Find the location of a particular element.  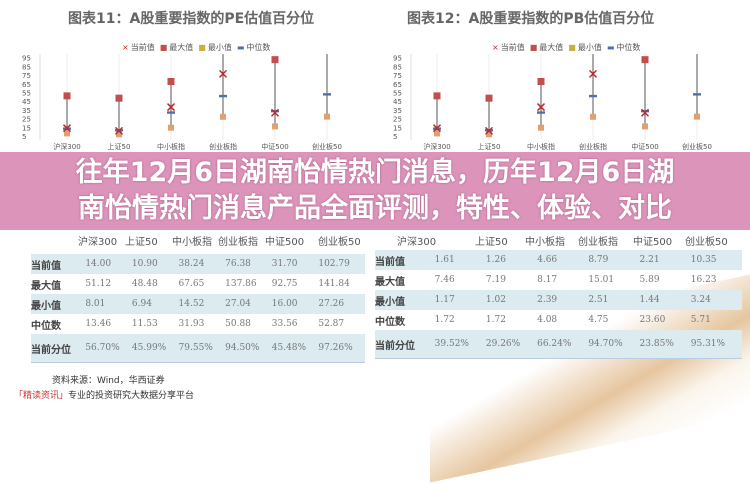

legend-label: 最小值 is located at coordinates (219, 47).